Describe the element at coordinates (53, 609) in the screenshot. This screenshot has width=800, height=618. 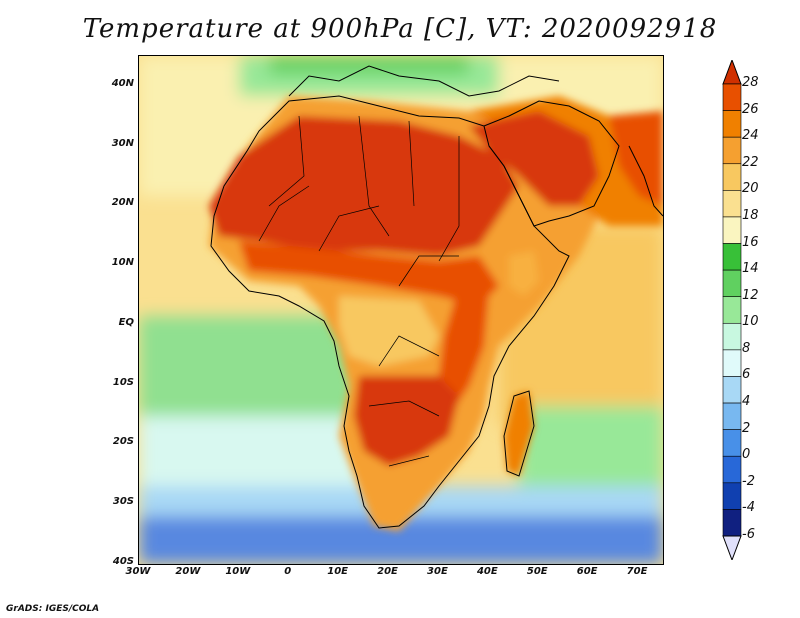
I see `grads-credit: GrADS: IGES/COLA` at that location.